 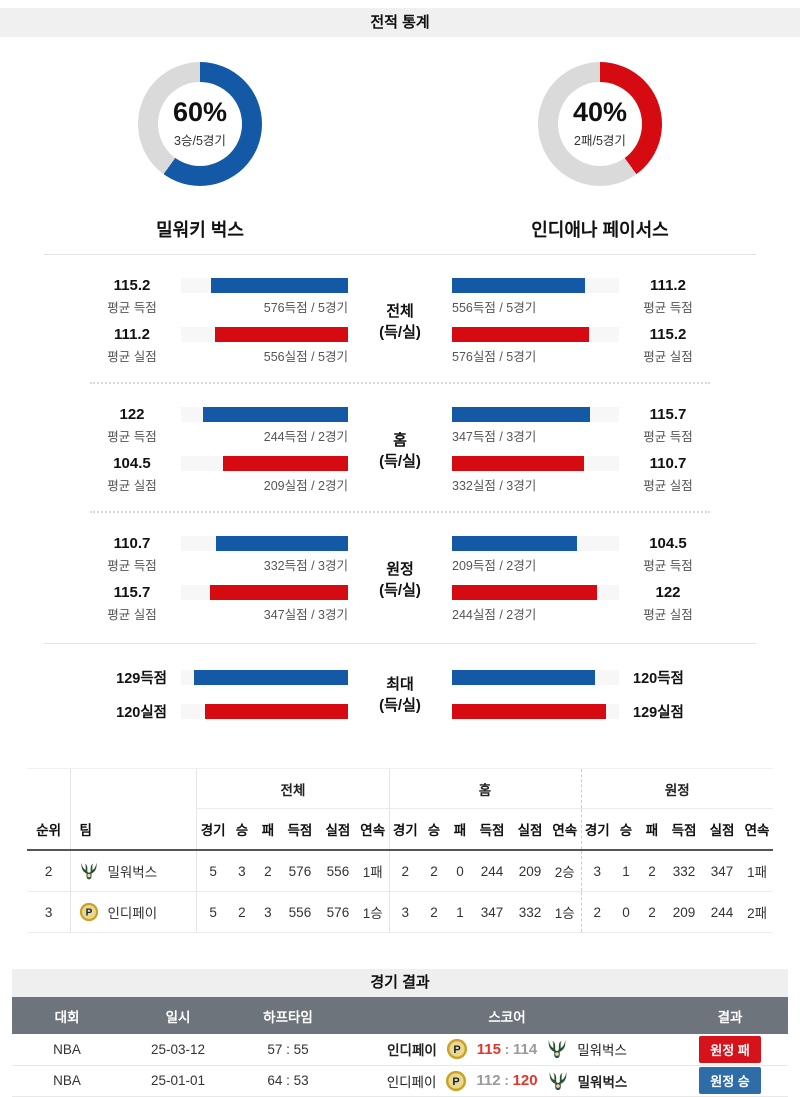 I want to click on bar-sublabel: 556득점 / 5경기, so click(x=494, y=308).